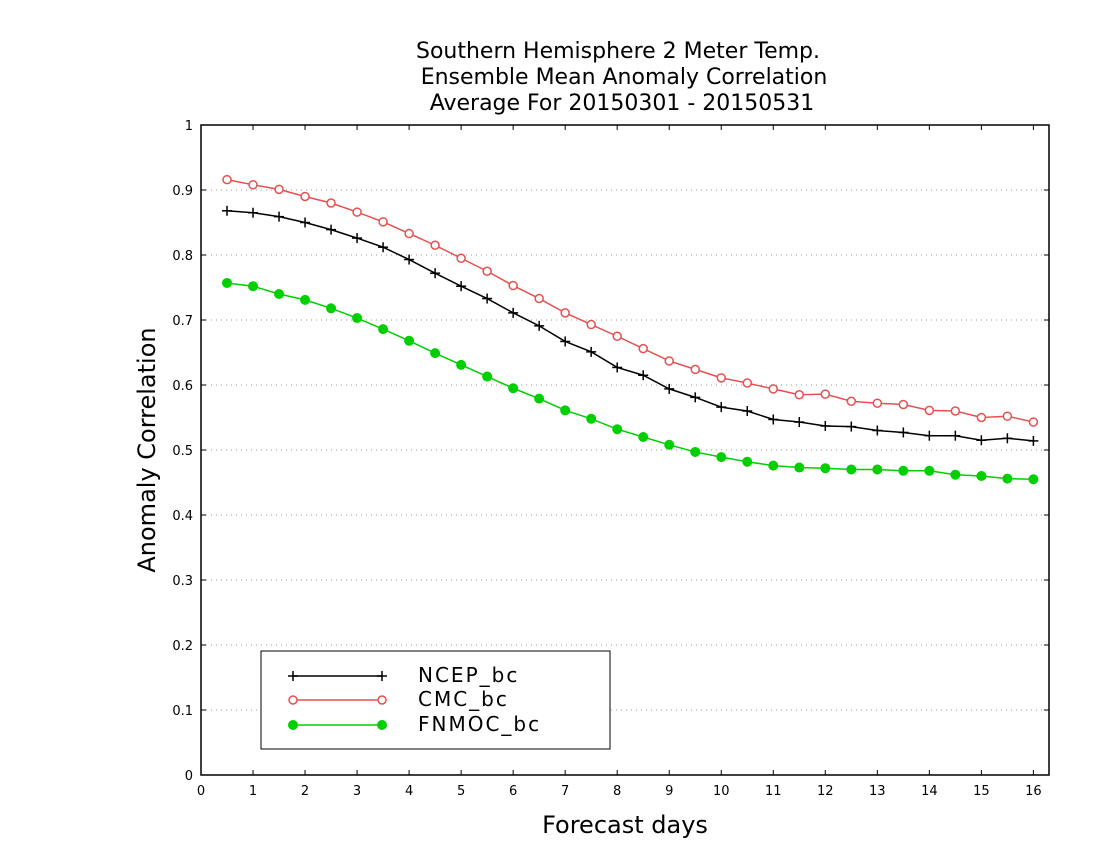 The width and height of the screenshot is (1100, 850). Describe the element at coordinates (182, 581) in the screenshot. I see `y-tick-label: 0.3` at that location.